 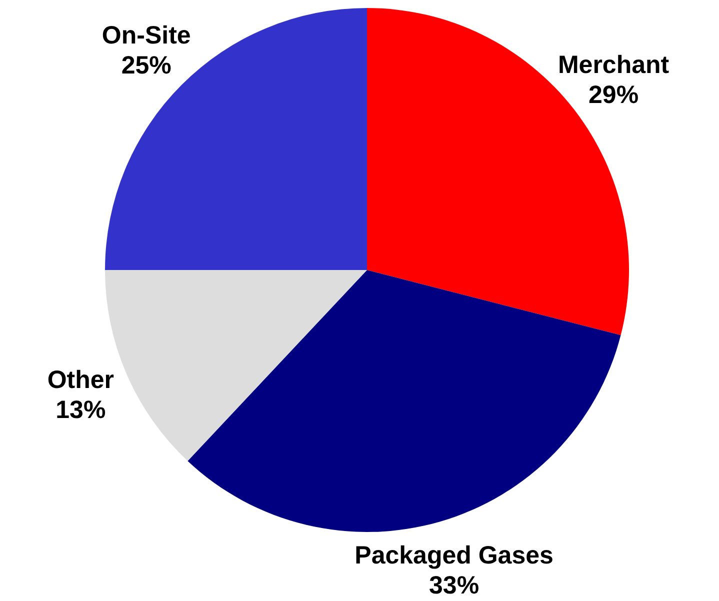 What do you see at coordinates (454, 586) in the screenshot?
I see `data-label: 33%` at bounding box center [454, 586].